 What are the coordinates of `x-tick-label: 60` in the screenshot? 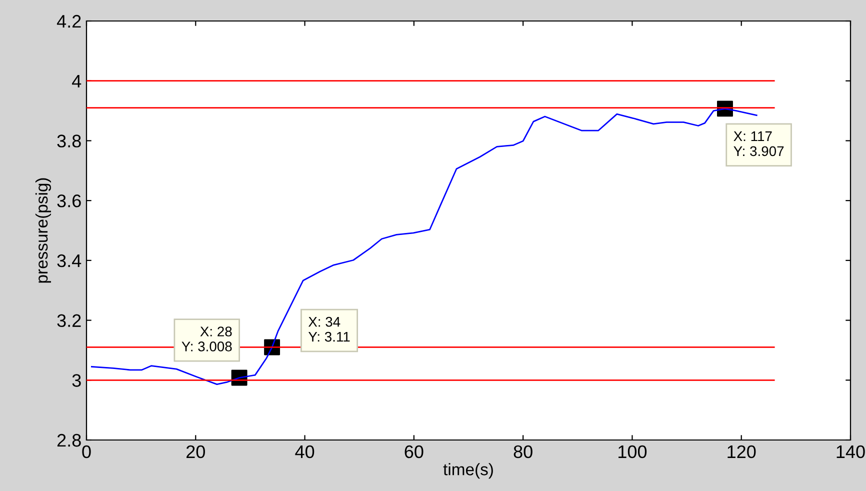 It's located at (414, 451).